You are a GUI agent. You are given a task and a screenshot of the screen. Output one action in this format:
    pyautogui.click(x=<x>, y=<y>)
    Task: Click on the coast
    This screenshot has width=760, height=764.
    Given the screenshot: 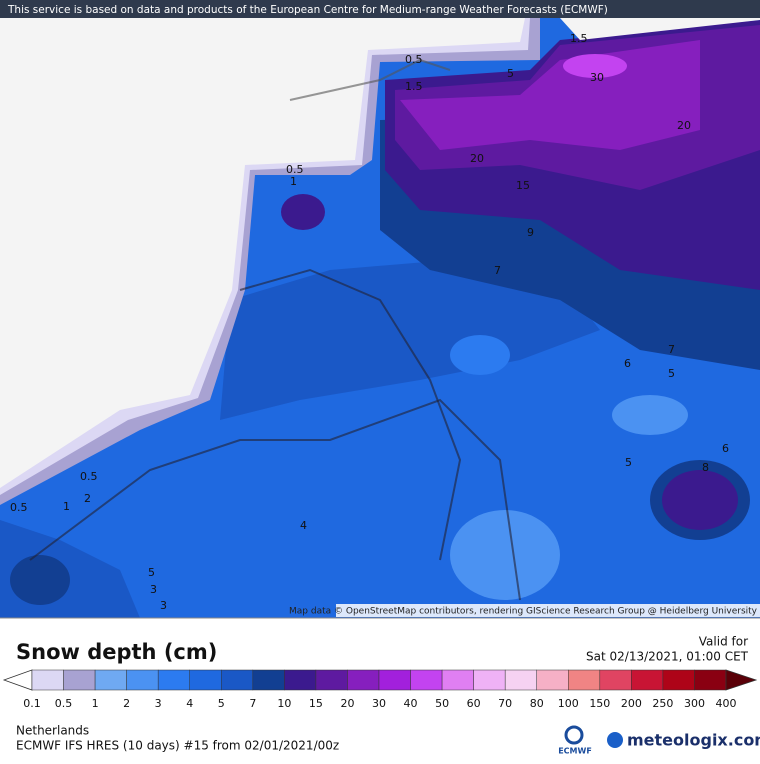 What is the action you would take?
    pyautogui.click(x=370, y=79)
    